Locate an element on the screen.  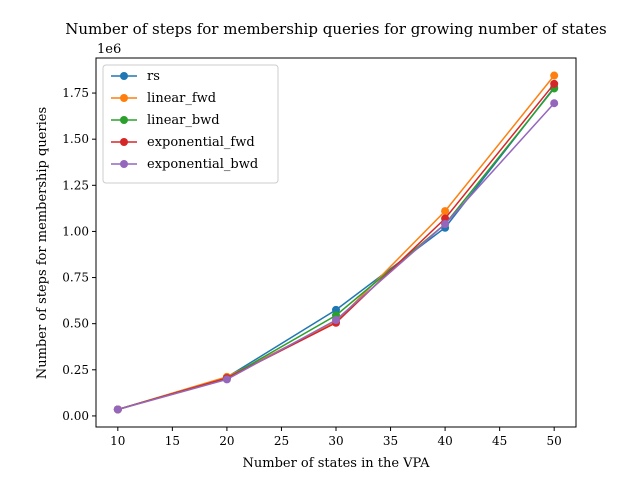
legend-frame is located at coordinates (190, 124).